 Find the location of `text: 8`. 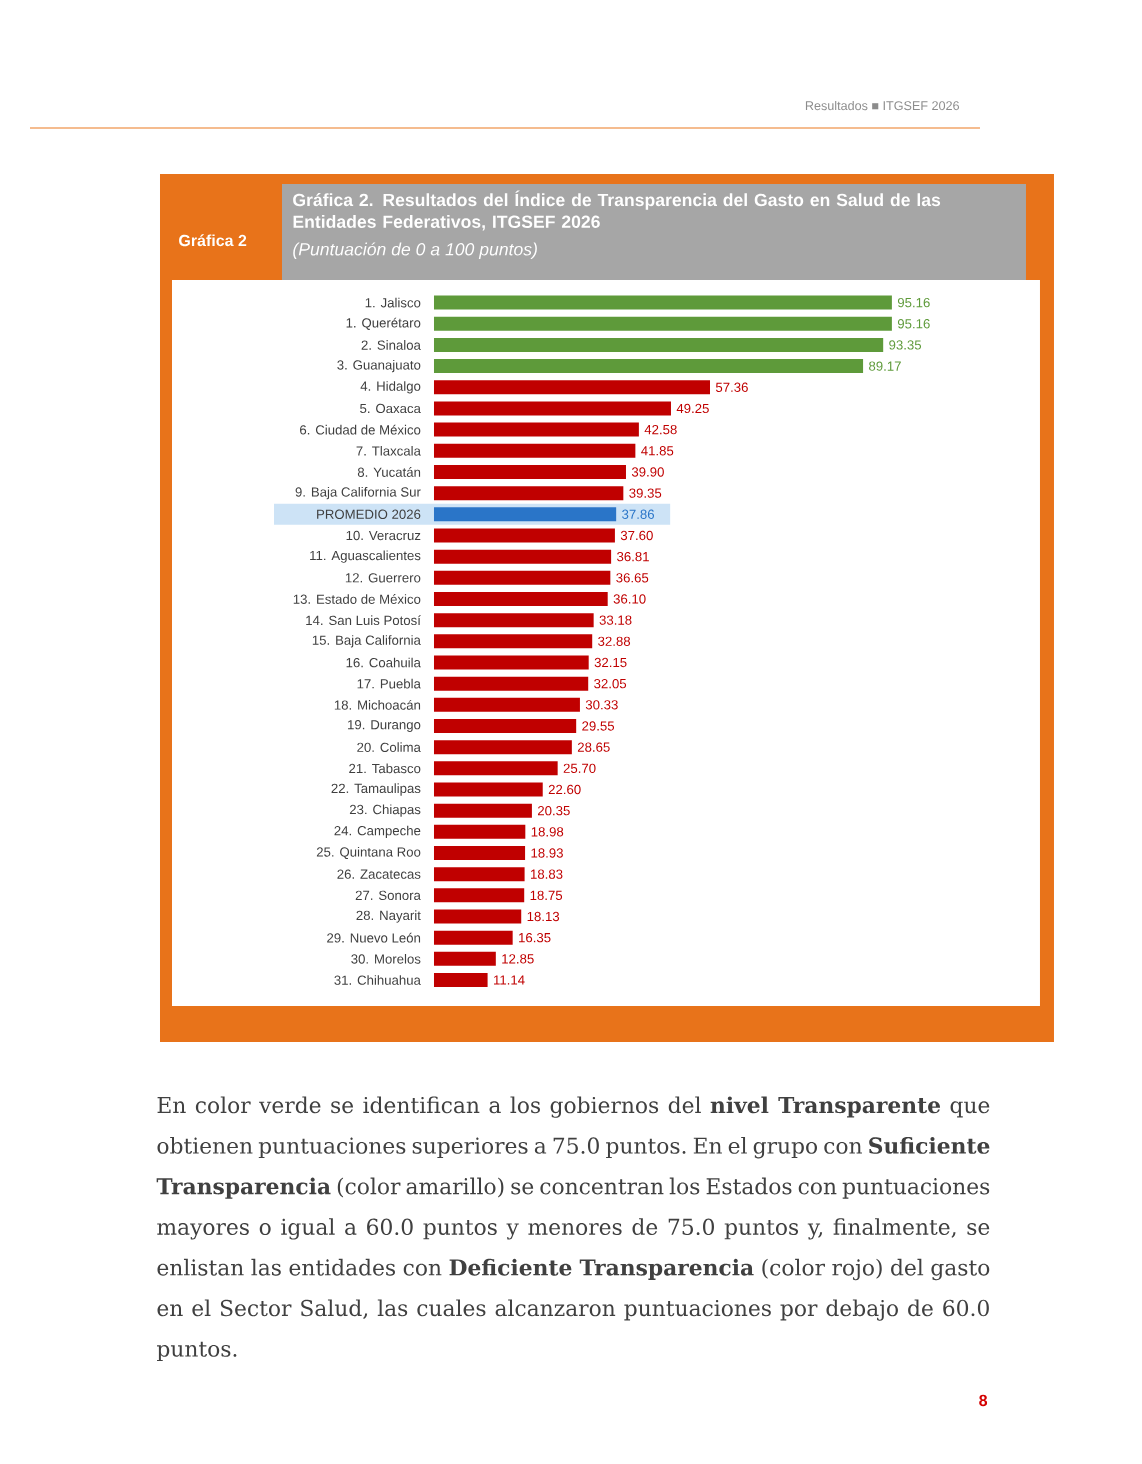

text: 8 is located at coordinates (983, 1400).